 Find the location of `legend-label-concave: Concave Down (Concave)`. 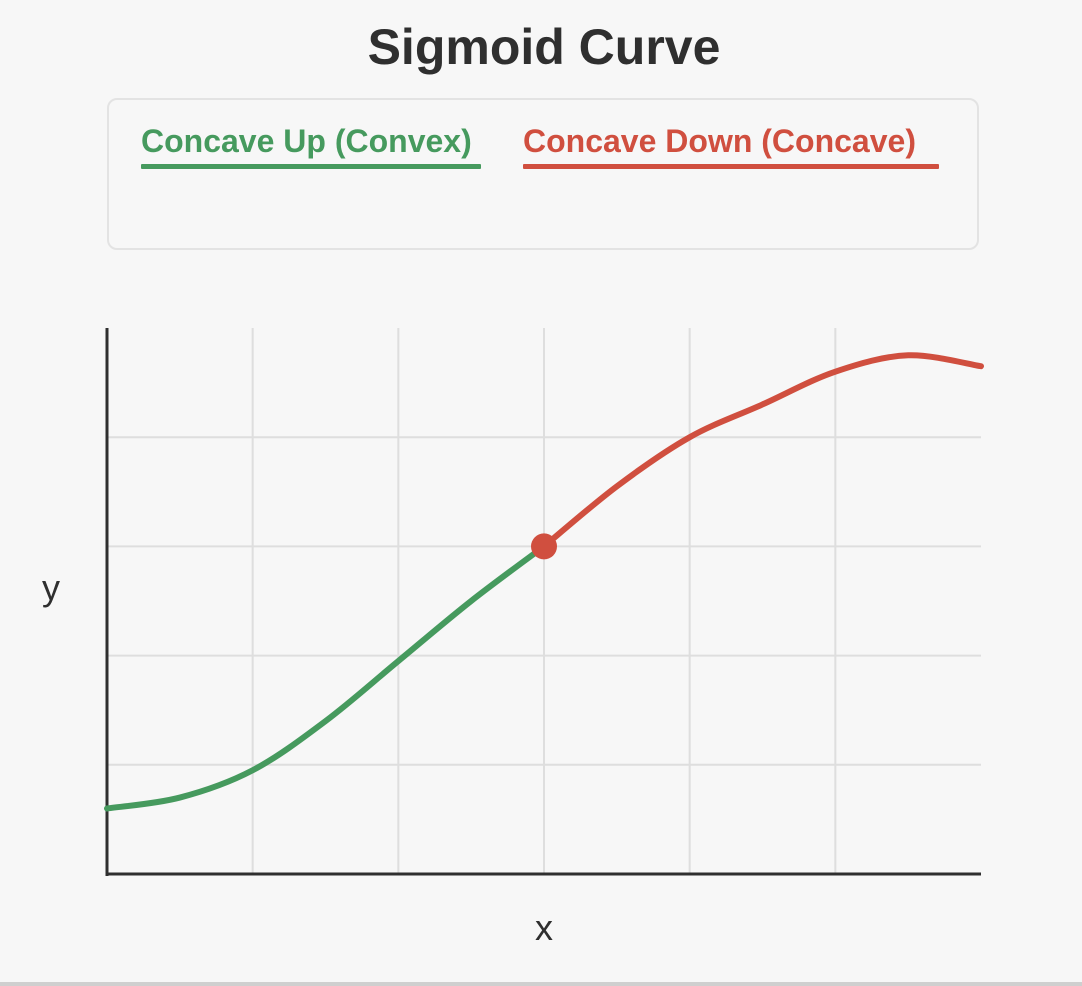

legend-label-concave: Concave Down (Concave) is located at coordinates (719, 141).